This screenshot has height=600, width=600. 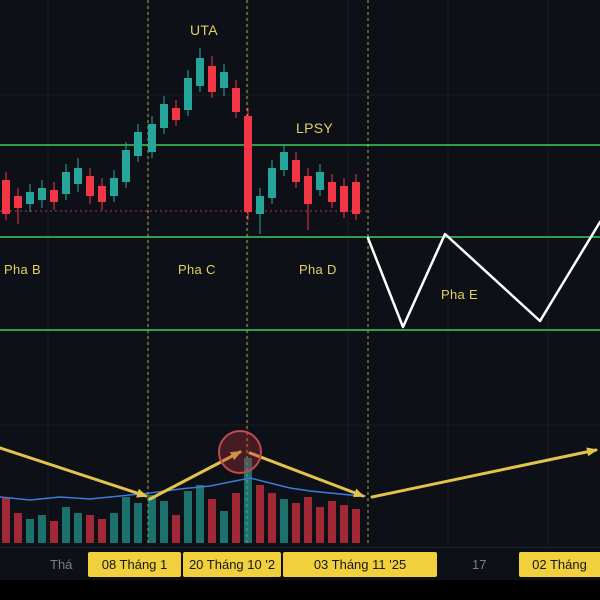 I want to click on date-range-chip: 20 Tháng 10 '2, so click(x=232, y=564).